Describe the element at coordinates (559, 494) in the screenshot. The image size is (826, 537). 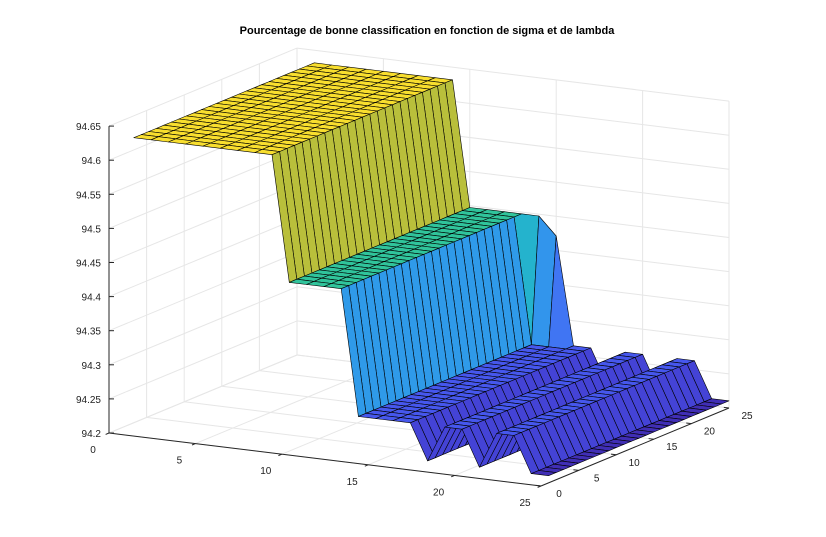
I see `y-tick-label: 0` at that location.